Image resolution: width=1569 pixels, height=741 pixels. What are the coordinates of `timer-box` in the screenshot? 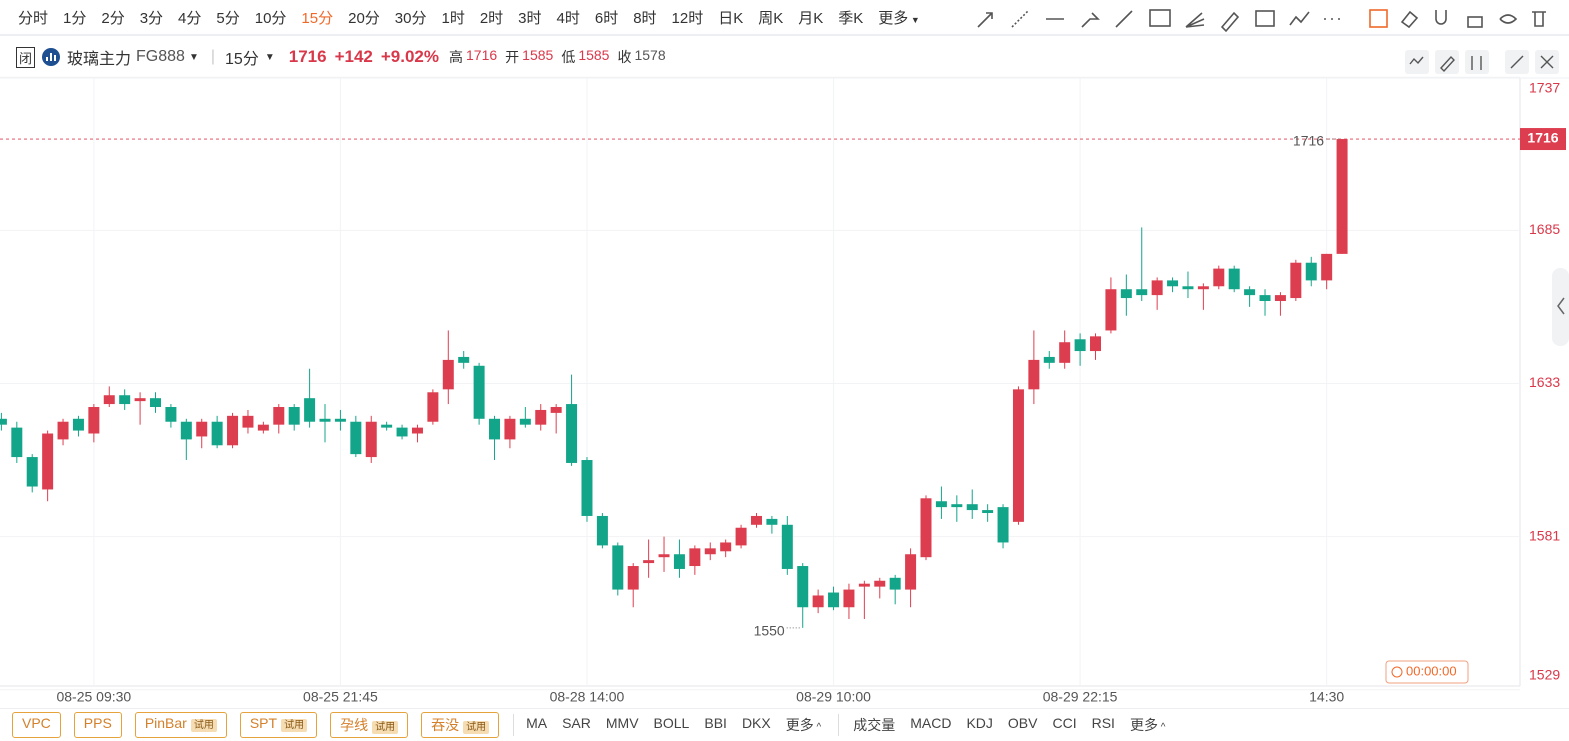 It's located at (1427, 672).